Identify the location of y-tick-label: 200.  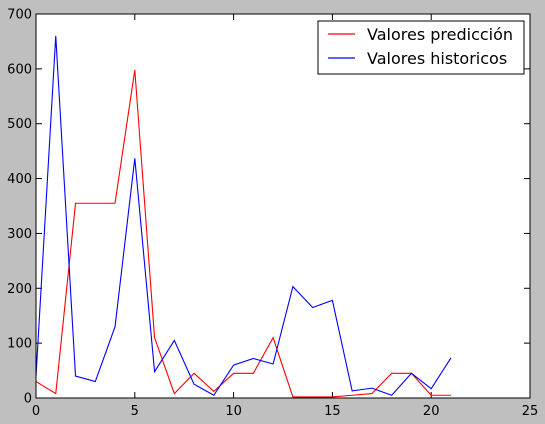
(19, 289).